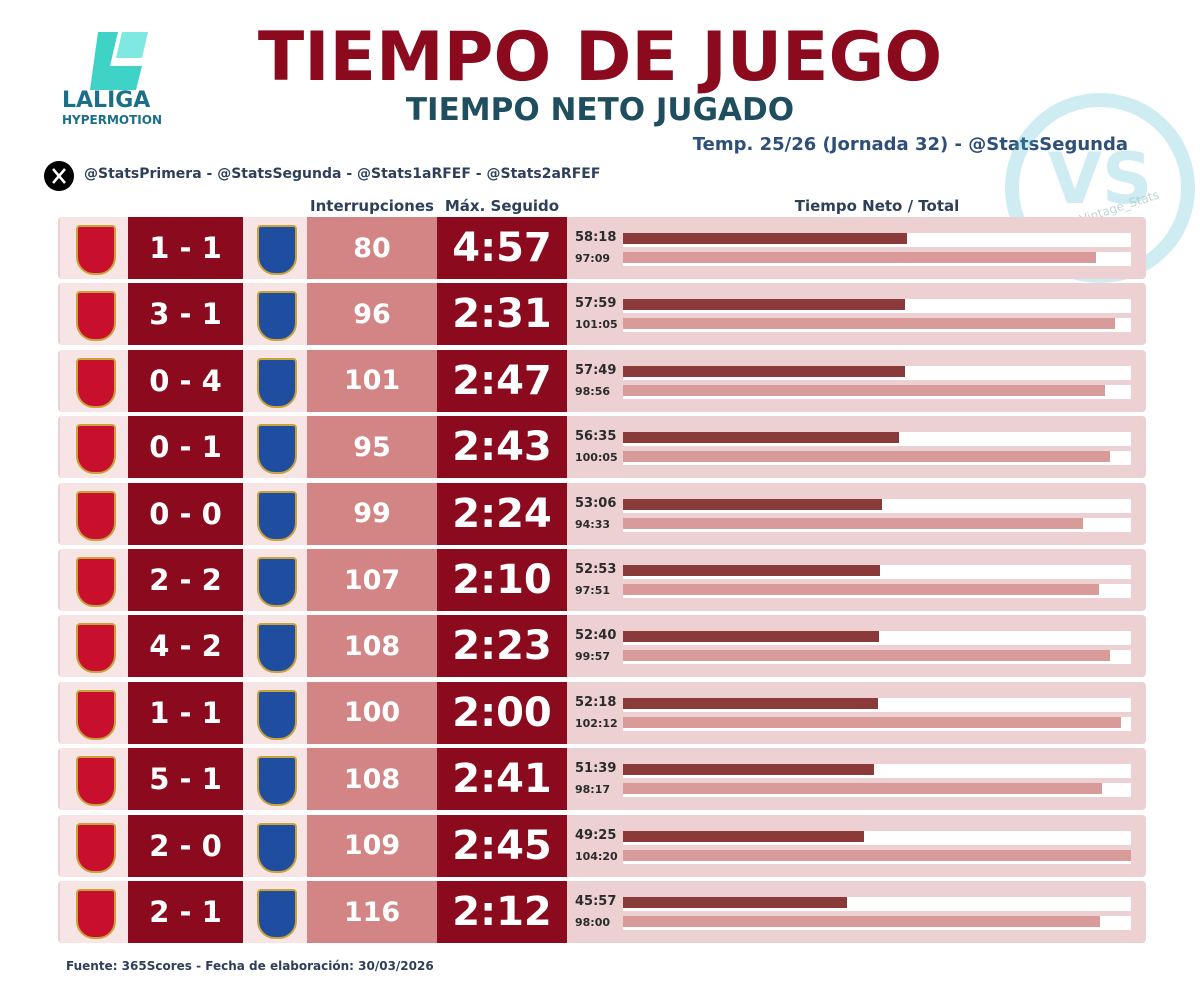  I want to click on logo-subtext: HYPERMOTION, so click(112, 120).